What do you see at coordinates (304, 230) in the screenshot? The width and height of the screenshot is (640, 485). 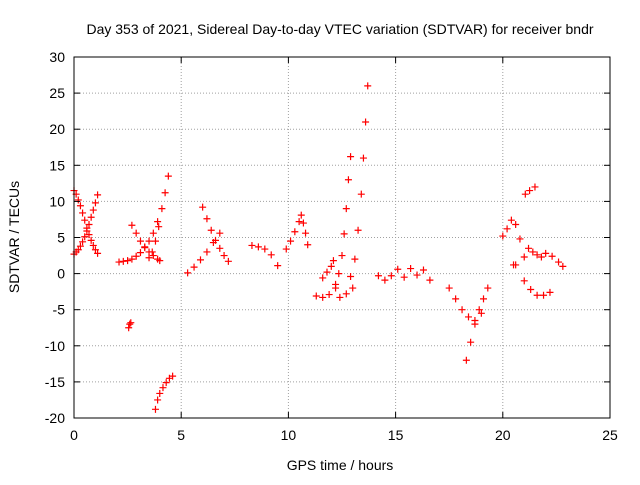 I see `series-s12` at bounding box center [304, 230].